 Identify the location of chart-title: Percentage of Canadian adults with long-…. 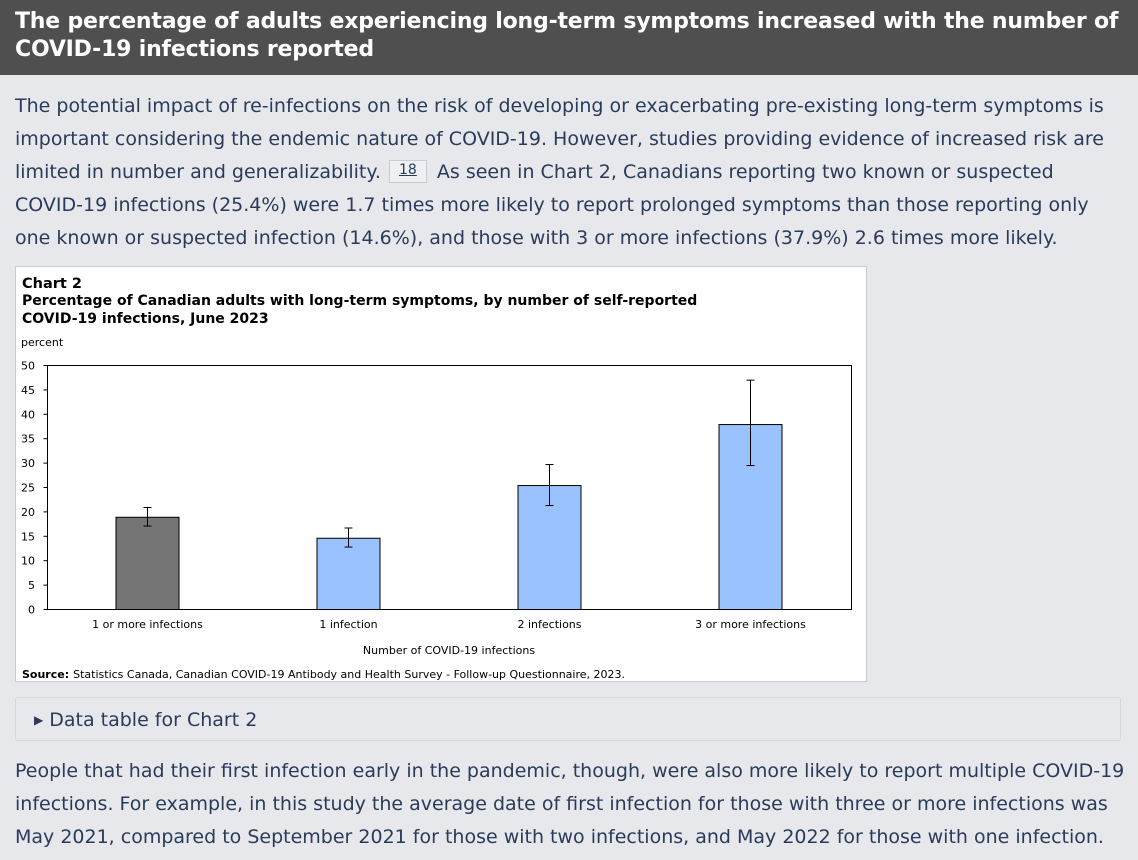
(359, 310).